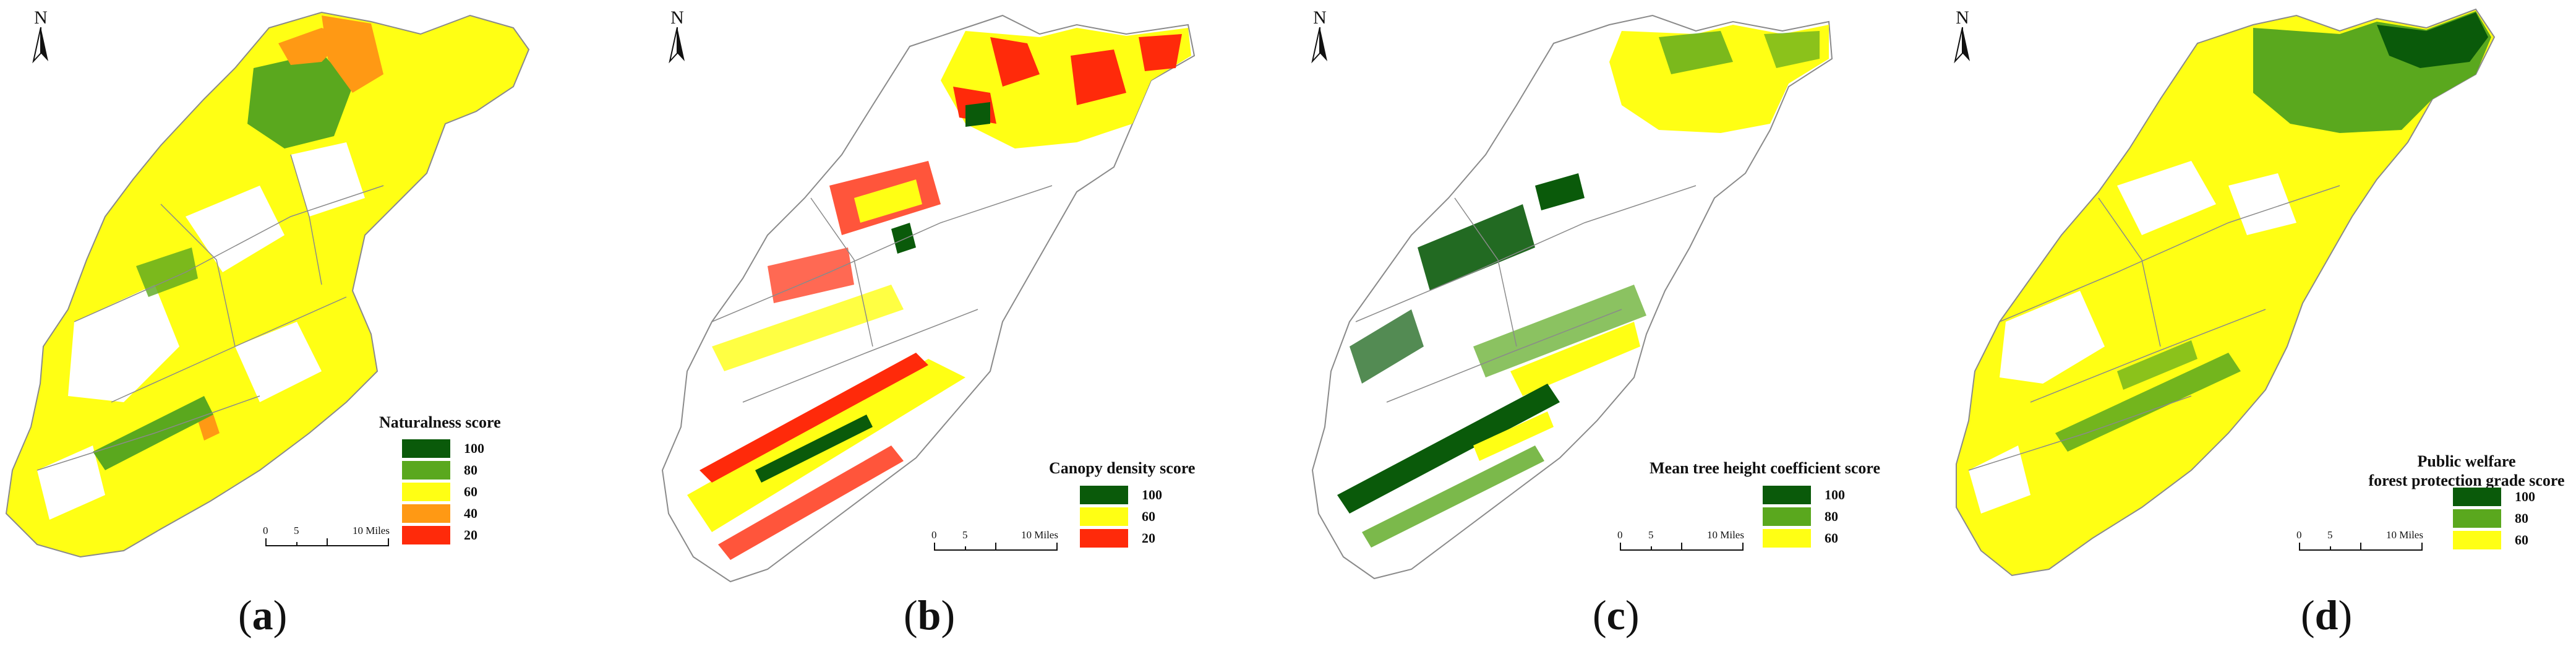 The width and height of the screenshot is (2576, 654). What do you see at coordinates (1122, 468) in the screenshot?
I see `legend-title: Canopy density score` at bounding box center [1122, 468].